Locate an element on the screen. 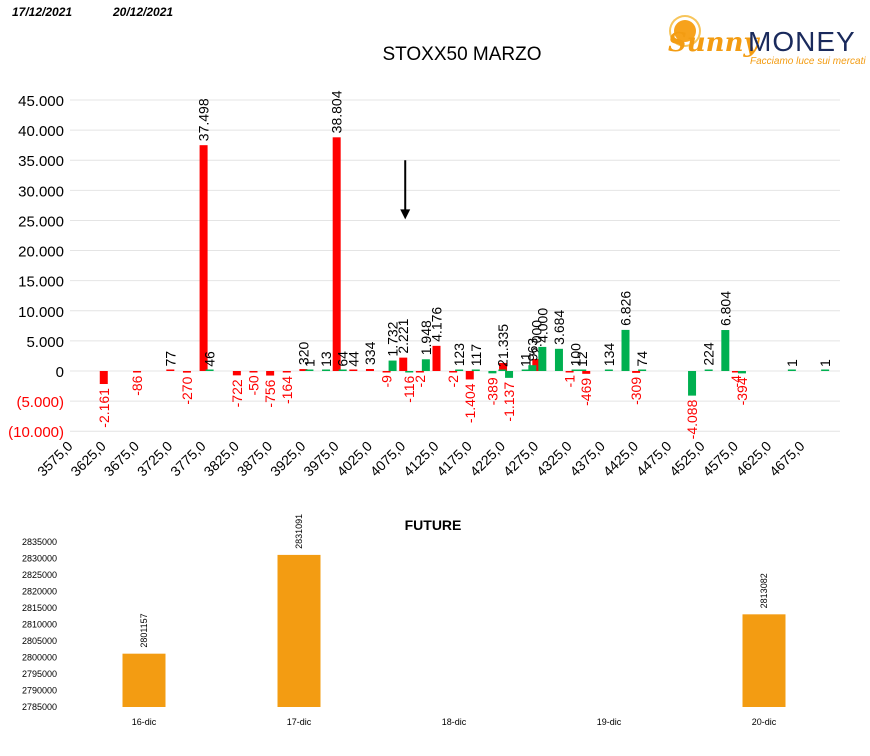 The width and height of the screenshot is (870, 756). logo-tagline: Facciamo luce sui mercati is located at coordinates (808, 61).